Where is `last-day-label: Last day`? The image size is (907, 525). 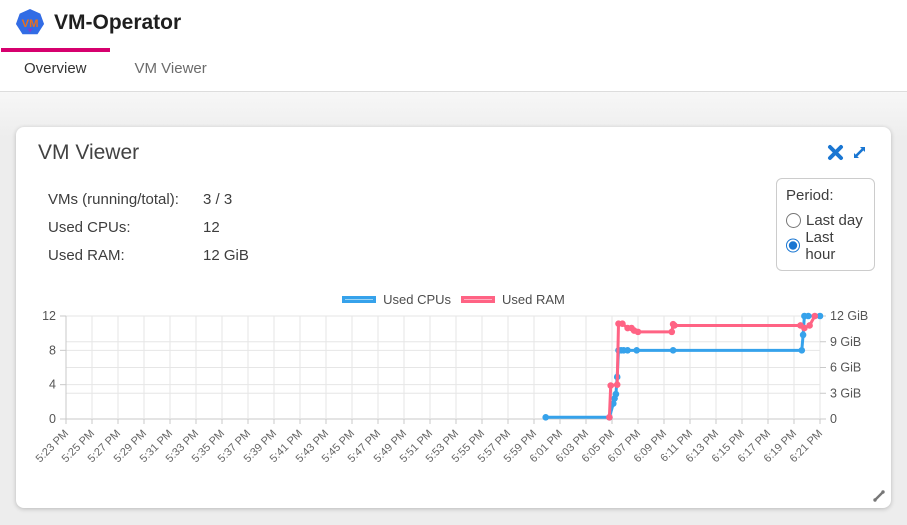 last-day-label: Last day is located at coordinates (834, 220).